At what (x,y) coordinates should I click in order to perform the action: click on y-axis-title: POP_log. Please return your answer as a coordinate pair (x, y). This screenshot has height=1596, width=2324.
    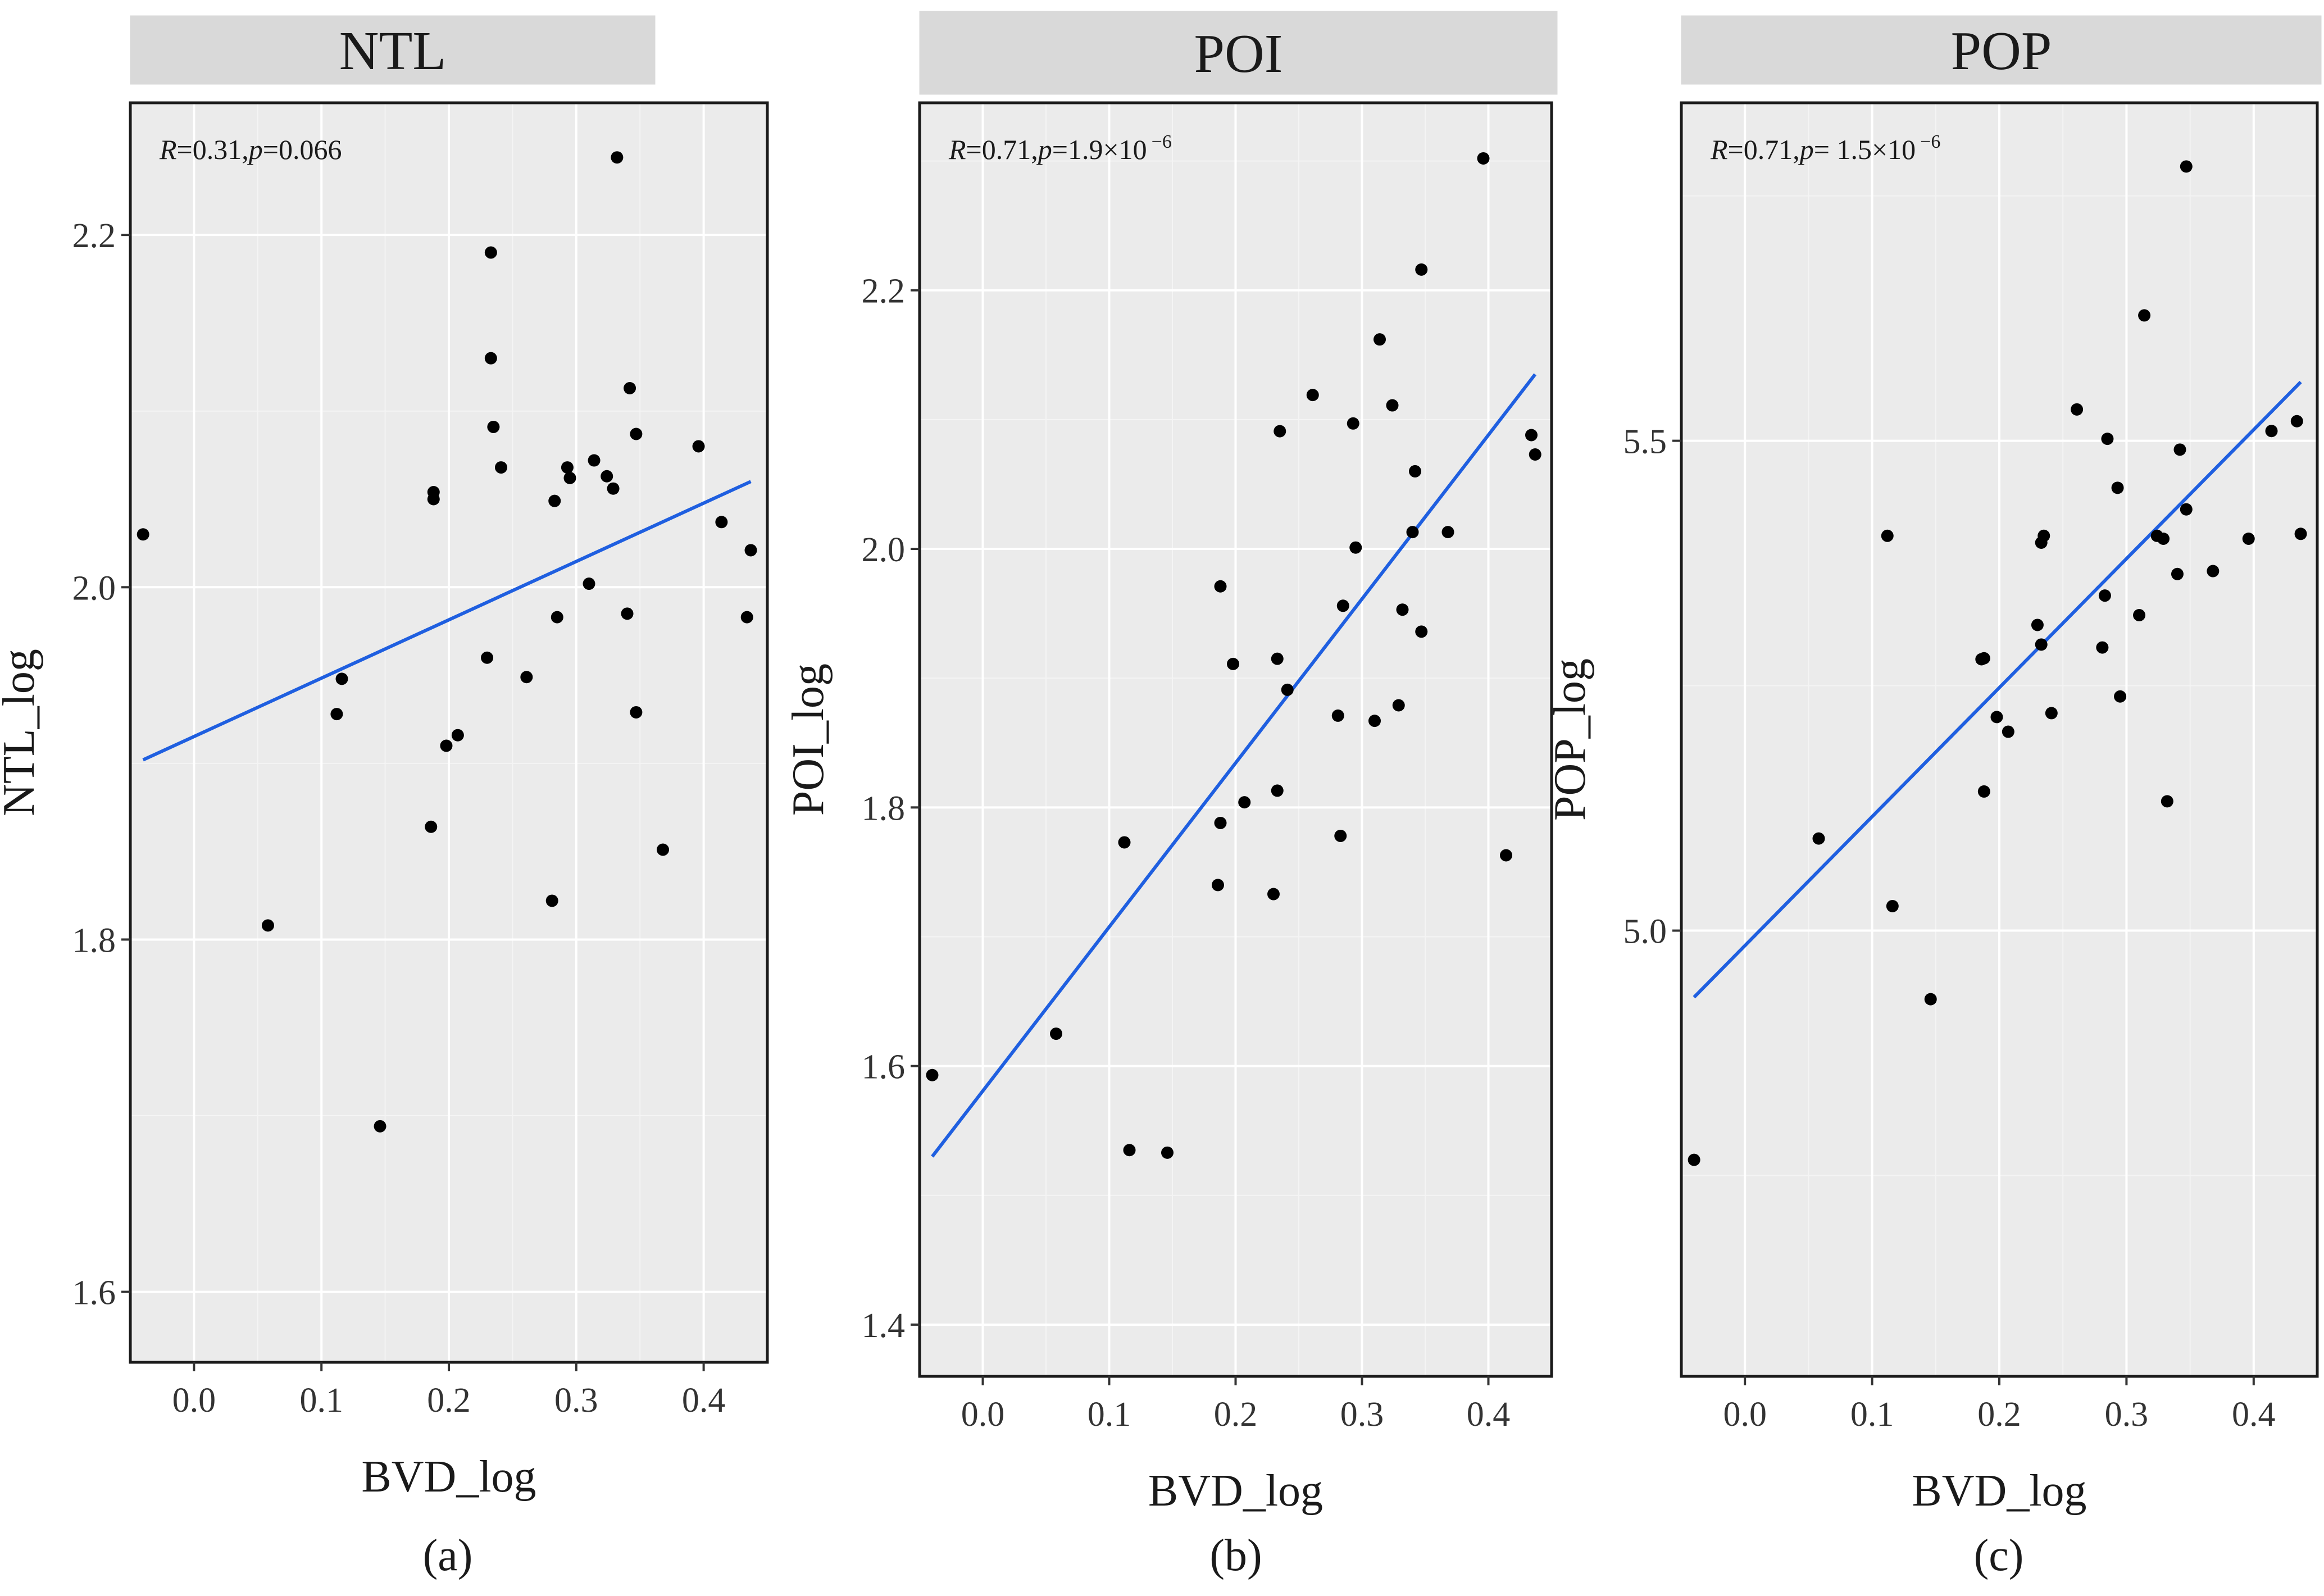
    Looking at the image, I should click on (1570, 739).